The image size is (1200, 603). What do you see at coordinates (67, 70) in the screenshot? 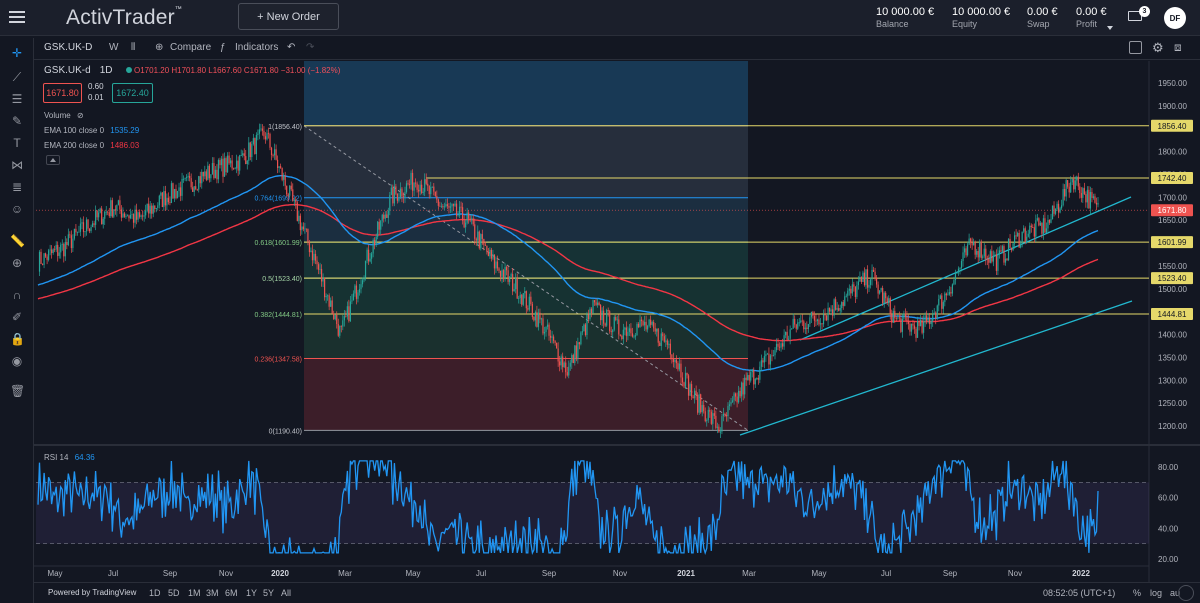
I see `legend-symbol: GSK.UK-d` at bounding box center [67, 70].